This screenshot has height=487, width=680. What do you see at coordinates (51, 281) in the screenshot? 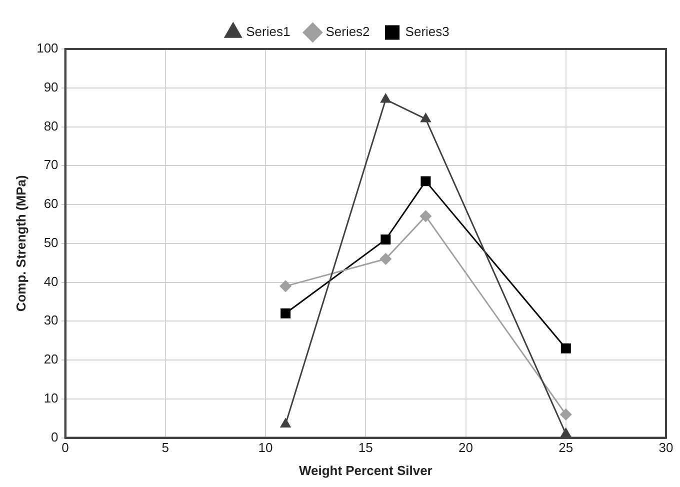
I see `y-tick-label: 40` at bounding box center [51, 281].